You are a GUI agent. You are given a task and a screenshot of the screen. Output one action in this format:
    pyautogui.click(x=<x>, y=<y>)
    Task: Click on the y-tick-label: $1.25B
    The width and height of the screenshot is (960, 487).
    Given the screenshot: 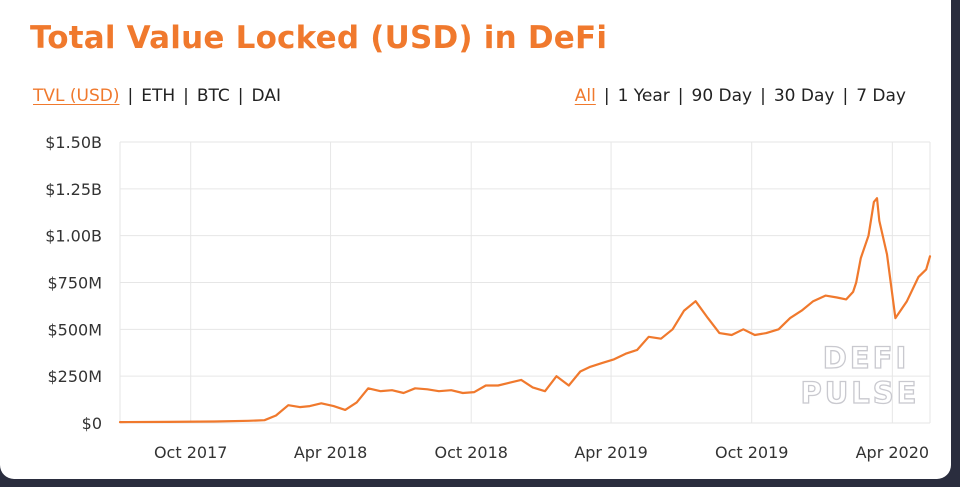 What is the action you would take?
    pyautogui.click(x=73, y=189)
    